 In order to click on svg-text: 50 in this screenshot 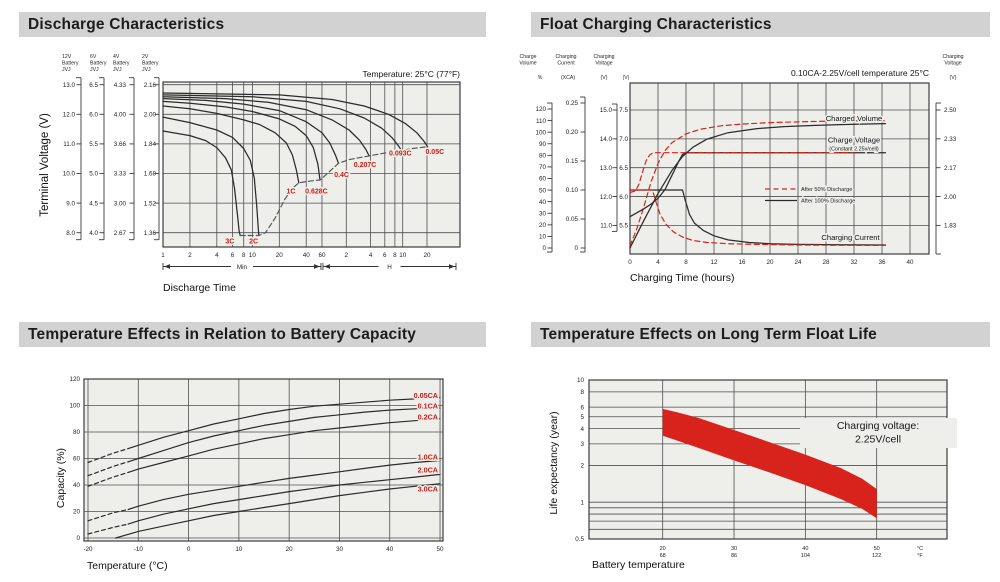, I will do `click(543, 190)`.